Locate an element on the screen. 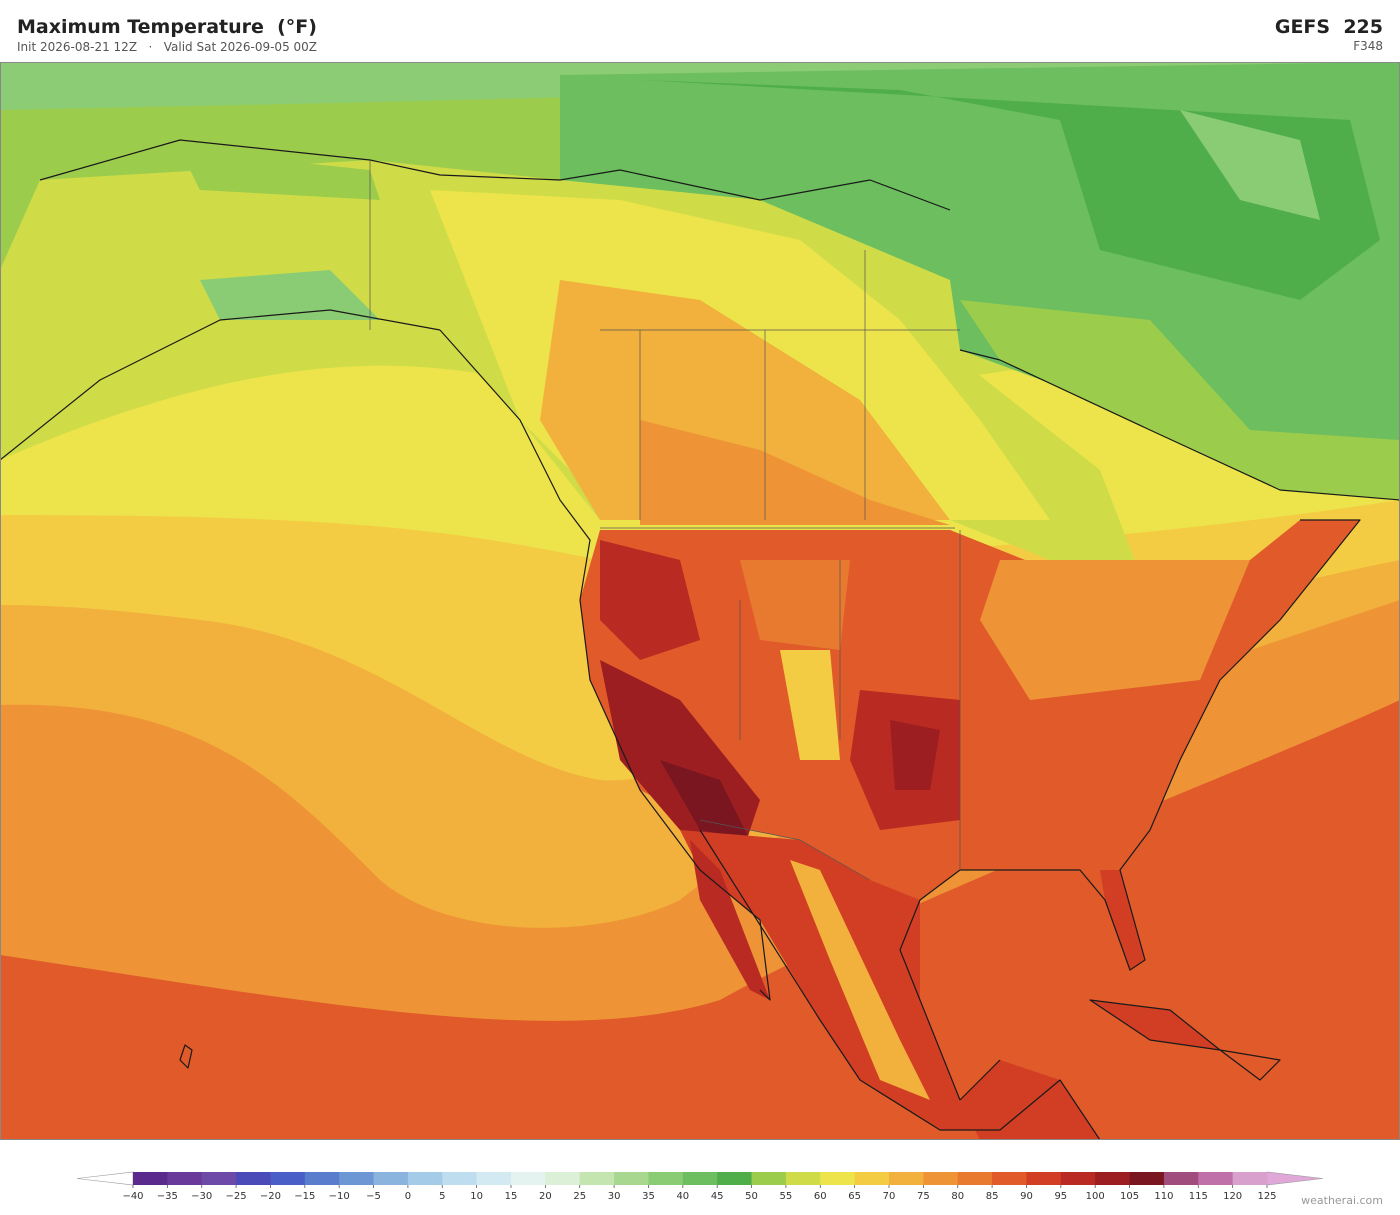 The image size is (1400, 1215). colorbar-tick-label: 85 is located at coordinates (992, 1196).